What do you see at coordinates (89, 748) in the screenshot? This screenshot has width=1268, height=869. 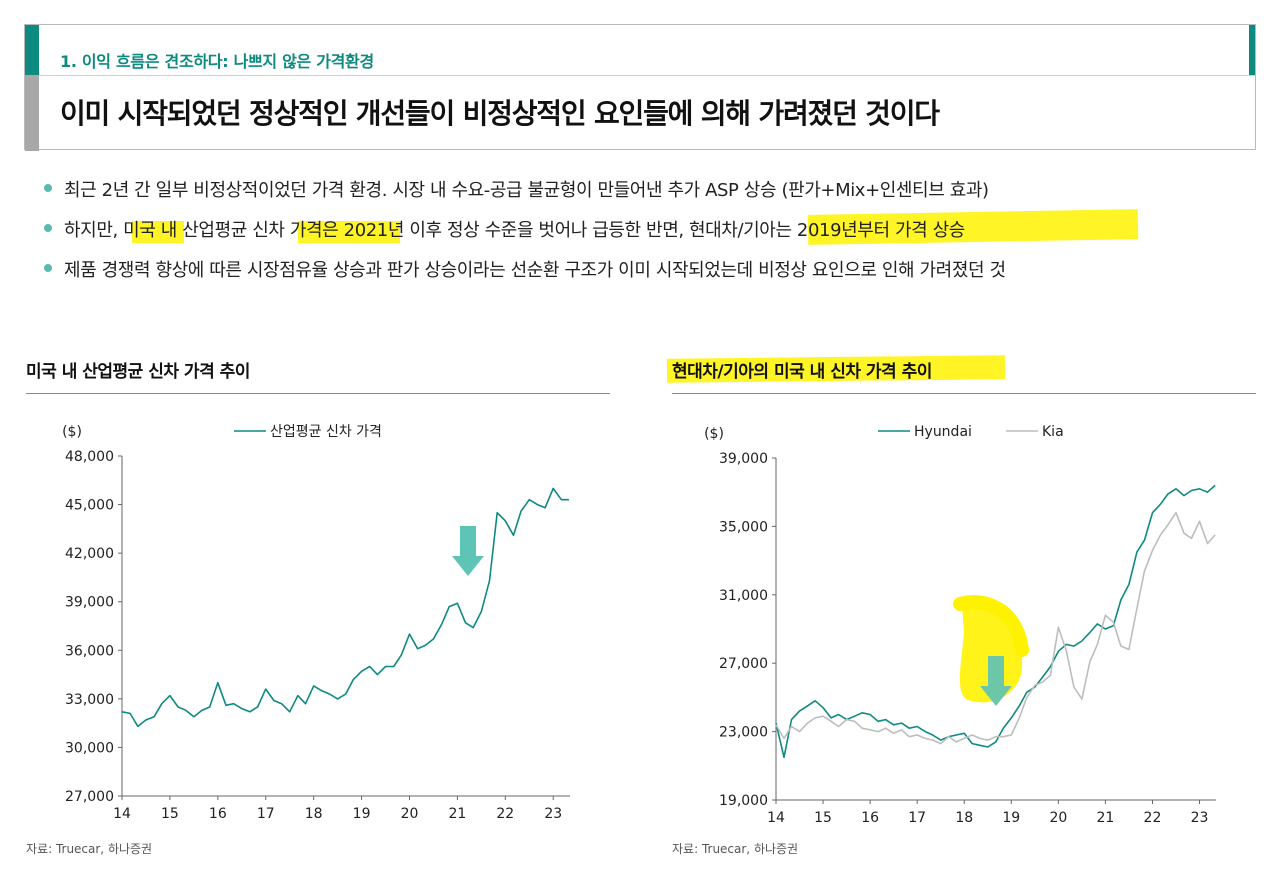 I see `y-tick-label: 30,000` at bounding box center [89, 748].